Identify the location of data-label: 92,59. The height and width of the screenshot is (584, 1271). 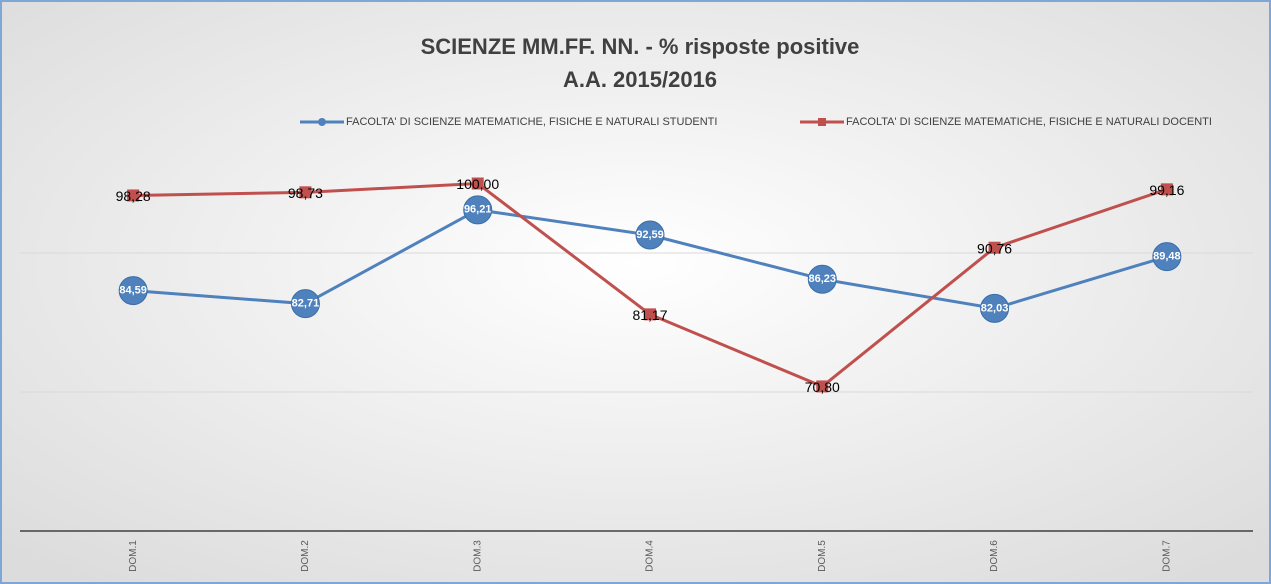
(650, 235).